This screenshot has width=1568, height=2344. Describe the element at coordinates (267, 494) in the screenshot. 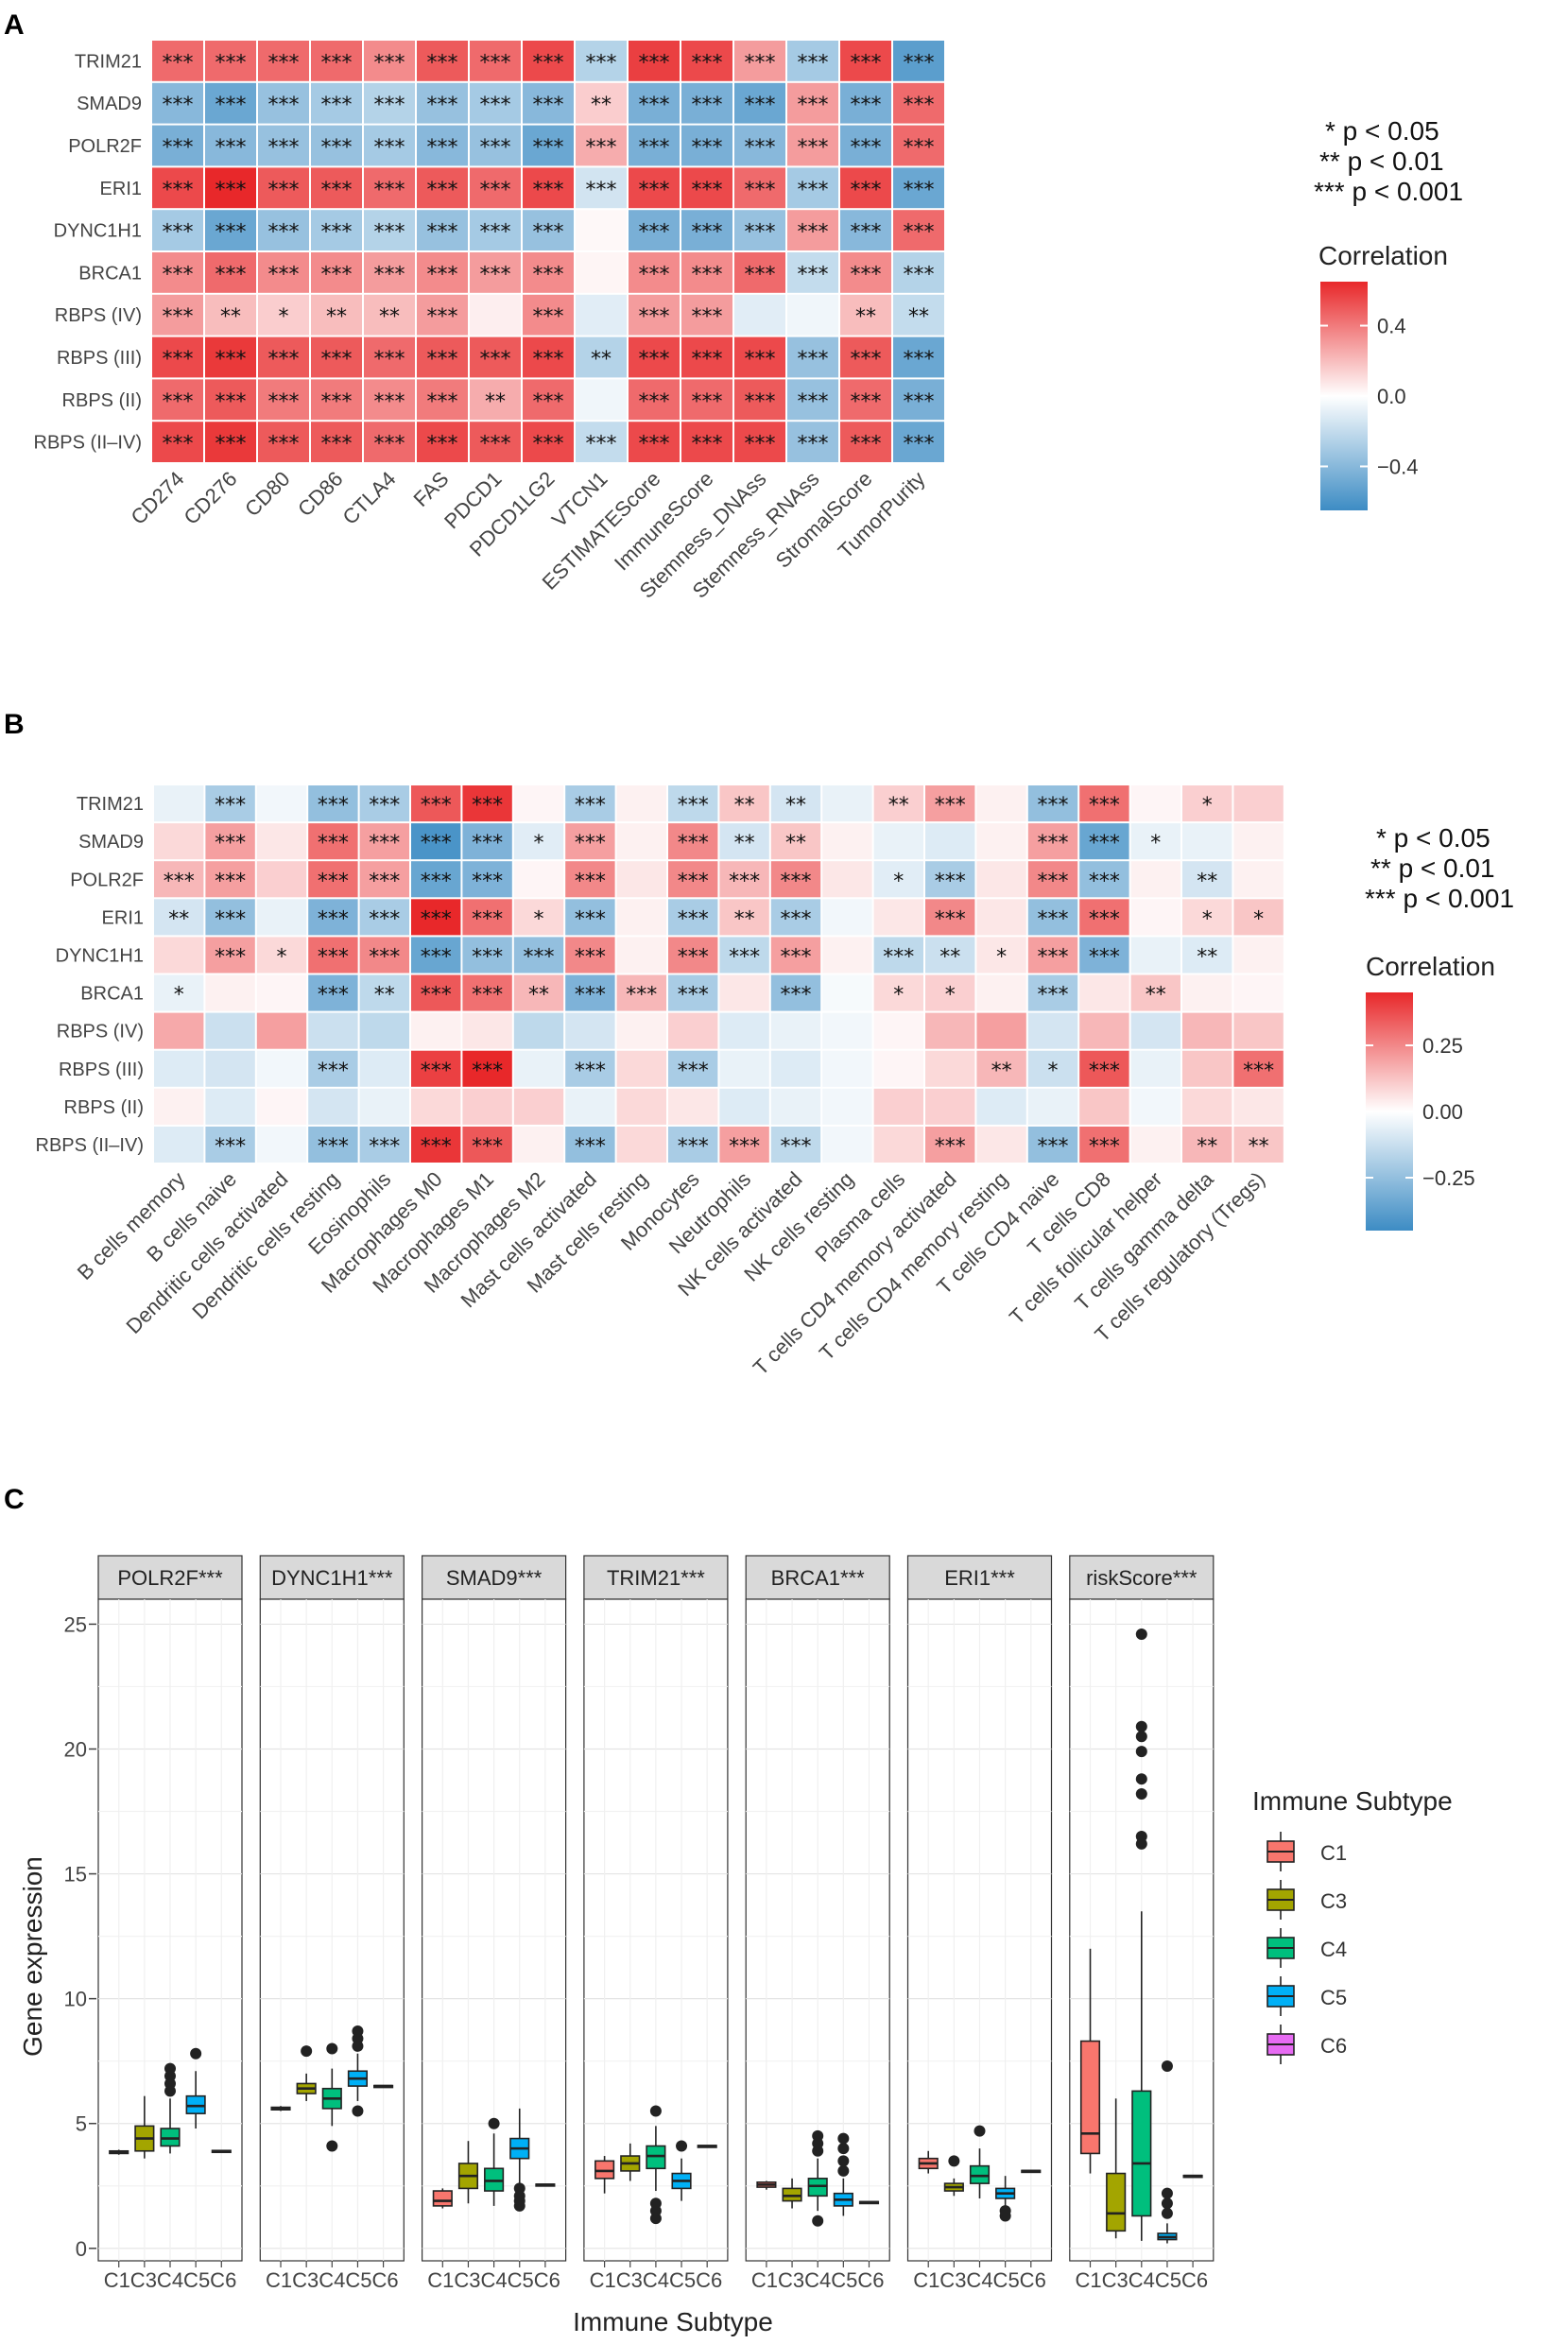

I see `column-label: CD80` at that location.